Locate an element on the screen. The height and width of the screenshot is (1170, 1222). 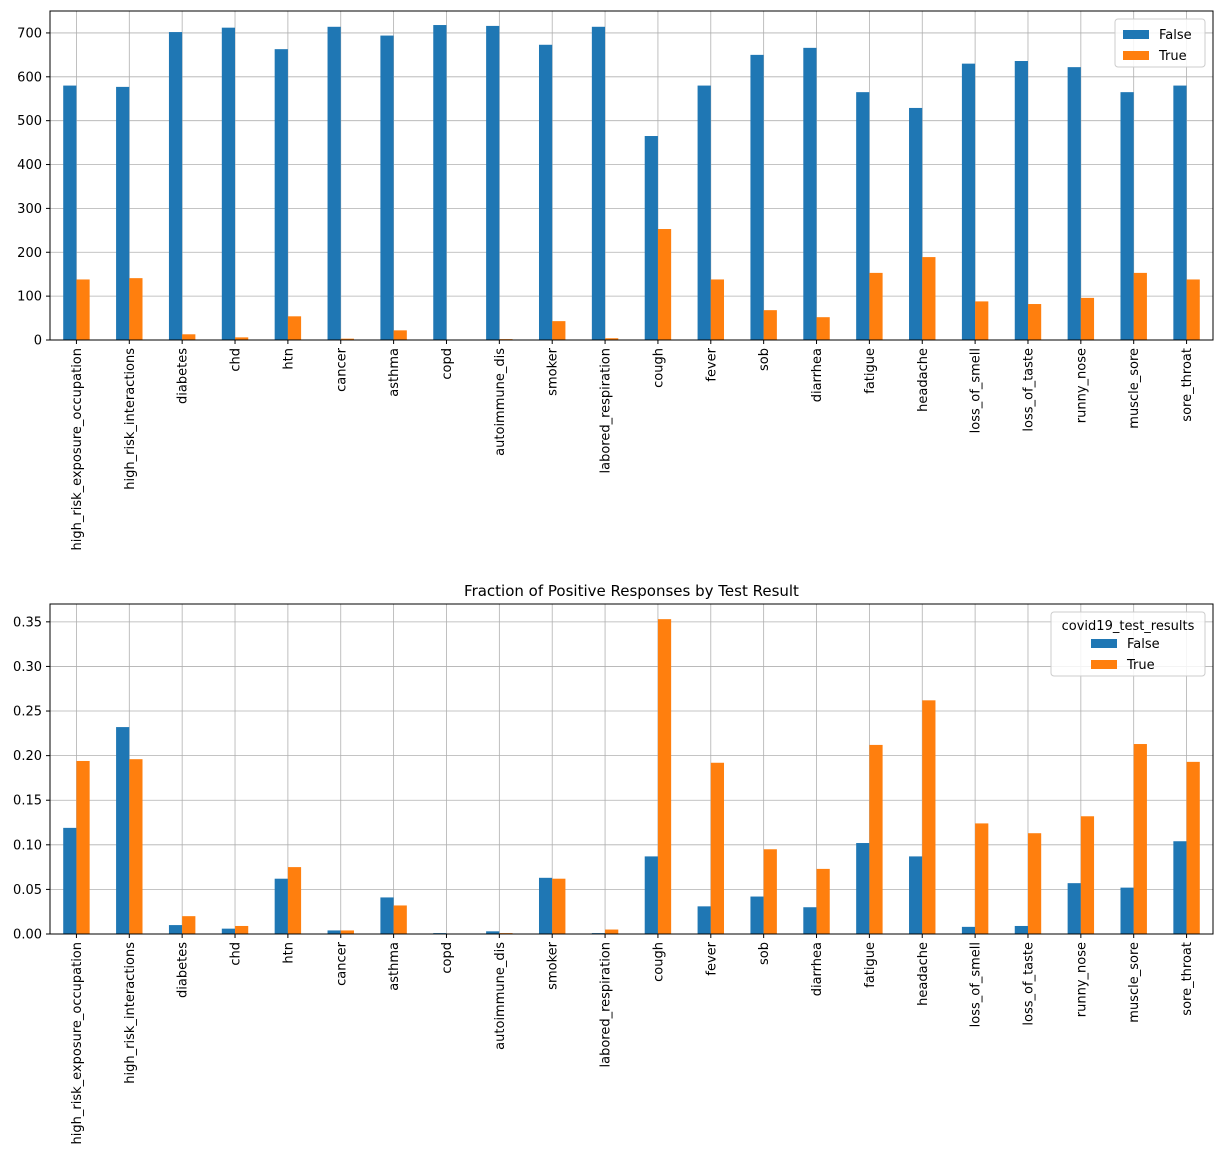
x-tick-label: copd is located at coordinates (447, 958).